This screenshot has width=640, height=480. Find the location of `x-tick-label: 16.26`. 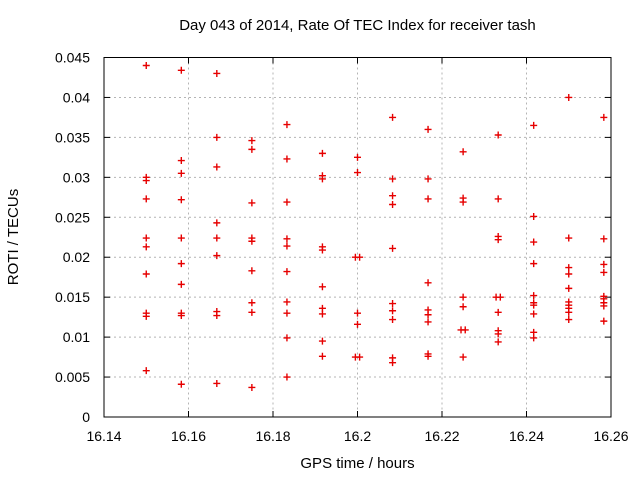

x-tick-label: 16.26 is located at coordinates (610, 436).